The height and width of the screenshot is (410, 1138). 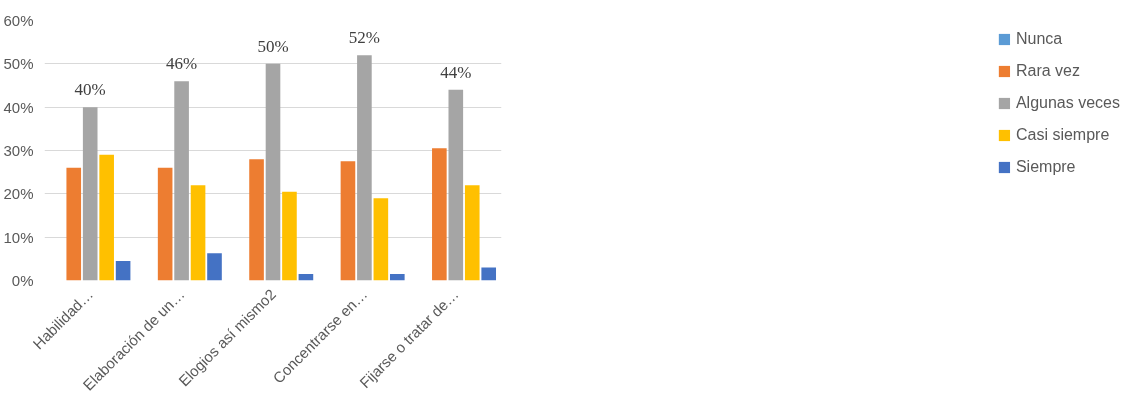 I want to click on legend-label: Algunas veces, so click(x=1067, y=103).